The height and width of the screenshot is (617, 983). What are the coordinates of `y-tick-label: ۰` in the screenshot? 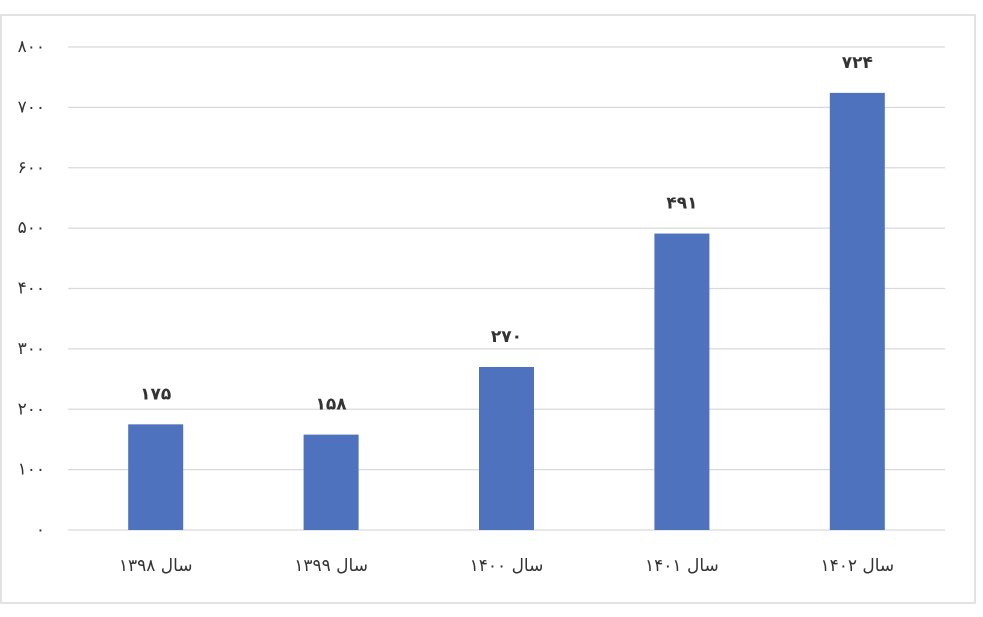 It's located at (40, 530).